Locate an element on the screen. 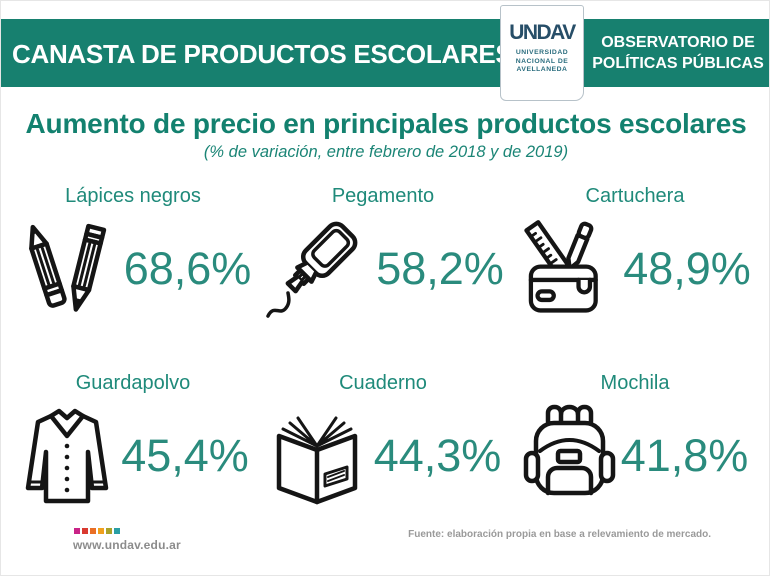  product-value: 44,3% is located at coordinates (437, 455).